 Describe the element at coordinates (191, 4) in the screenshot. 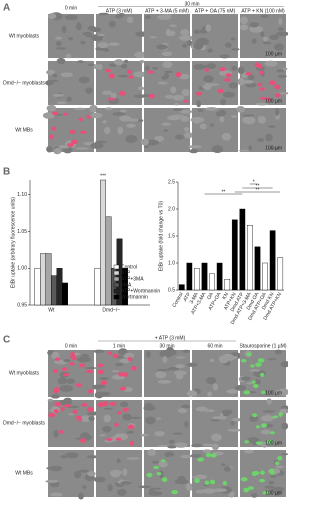

I see `column-header: 30 min` at that location.